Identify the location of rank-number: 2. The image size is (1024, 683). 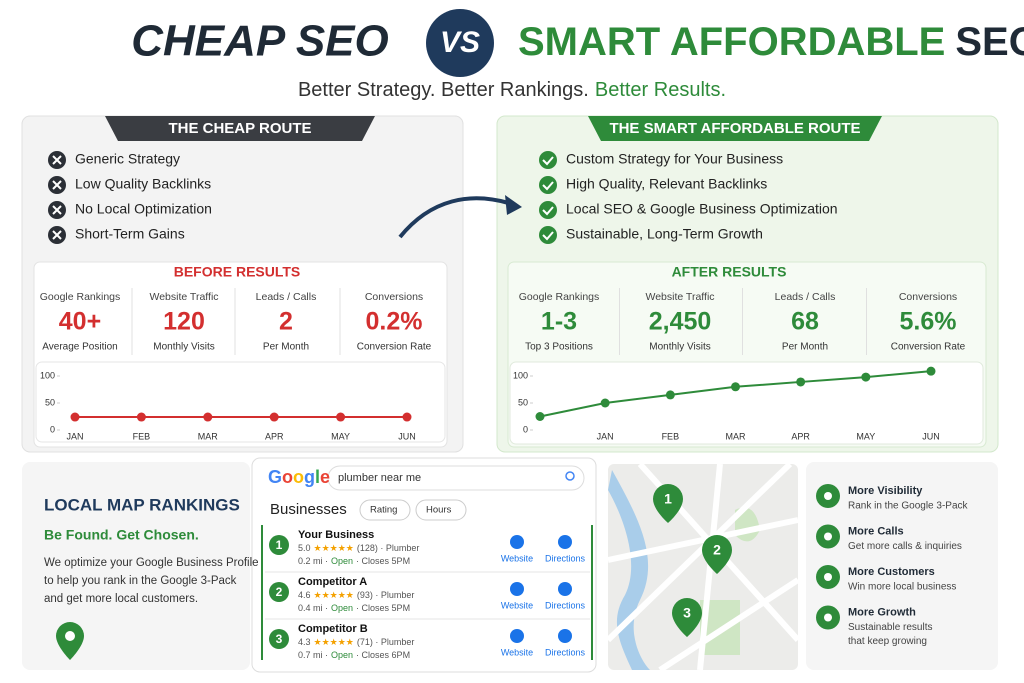
(279, 592).